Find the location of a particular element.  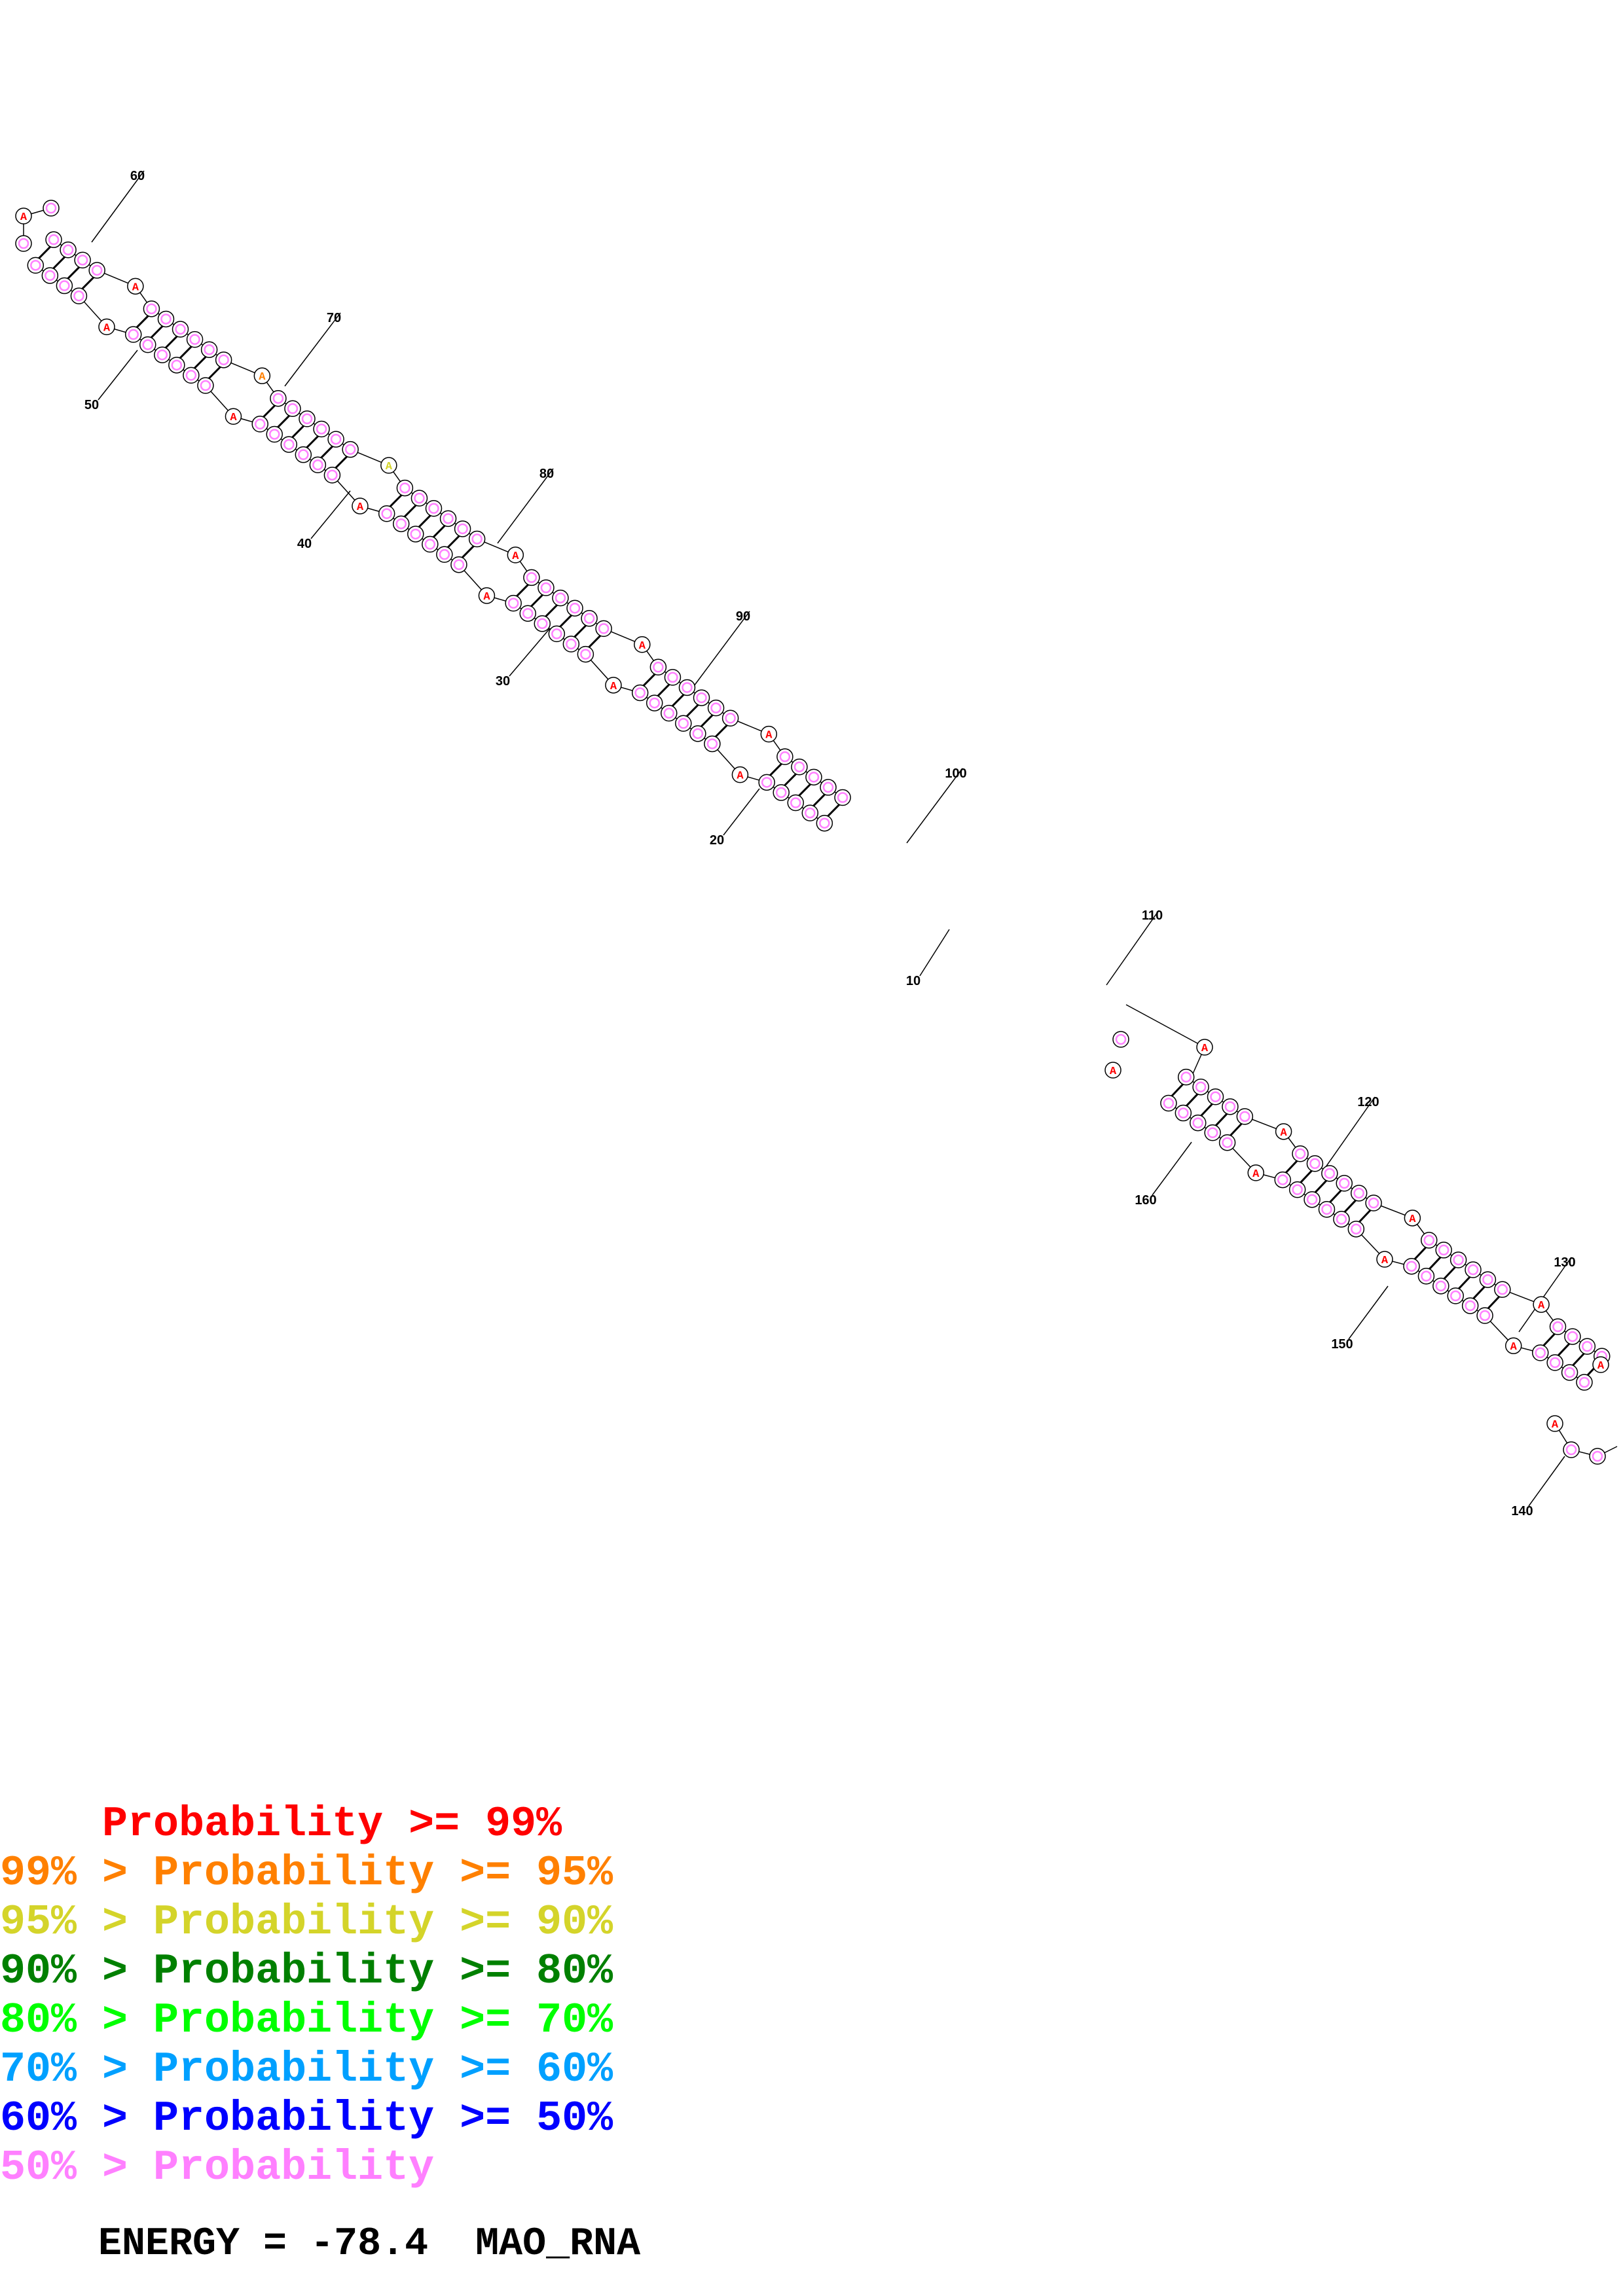

position-label: 100 is located at coordinates (955, 773).